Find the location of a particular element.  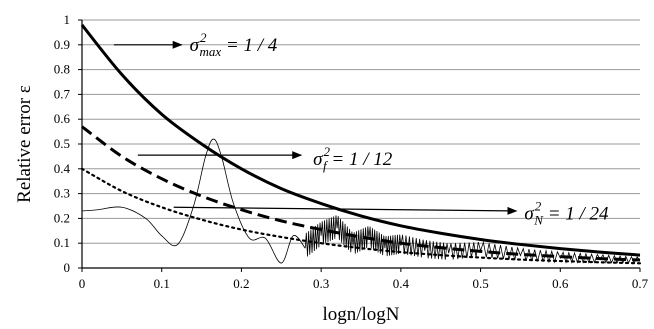

y-tick-label: 0 is located at coordinates (67, 267).